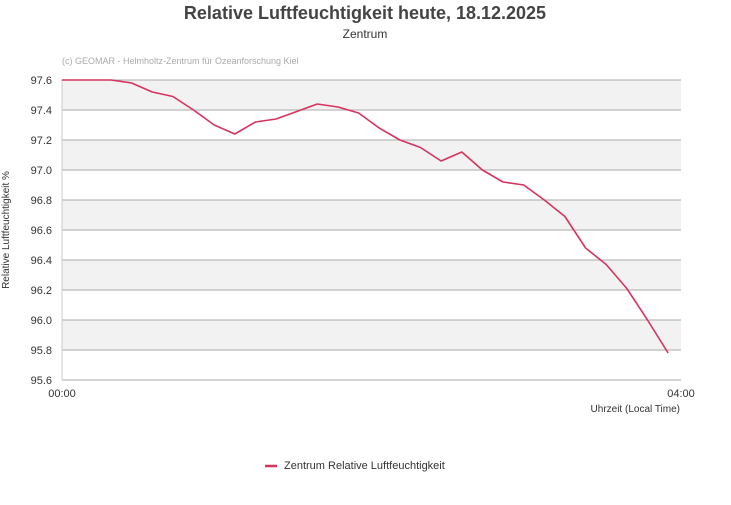 This screenshot has height=505, width=731. I want to click on x-tick-label: 00:00, so click(62, 394).